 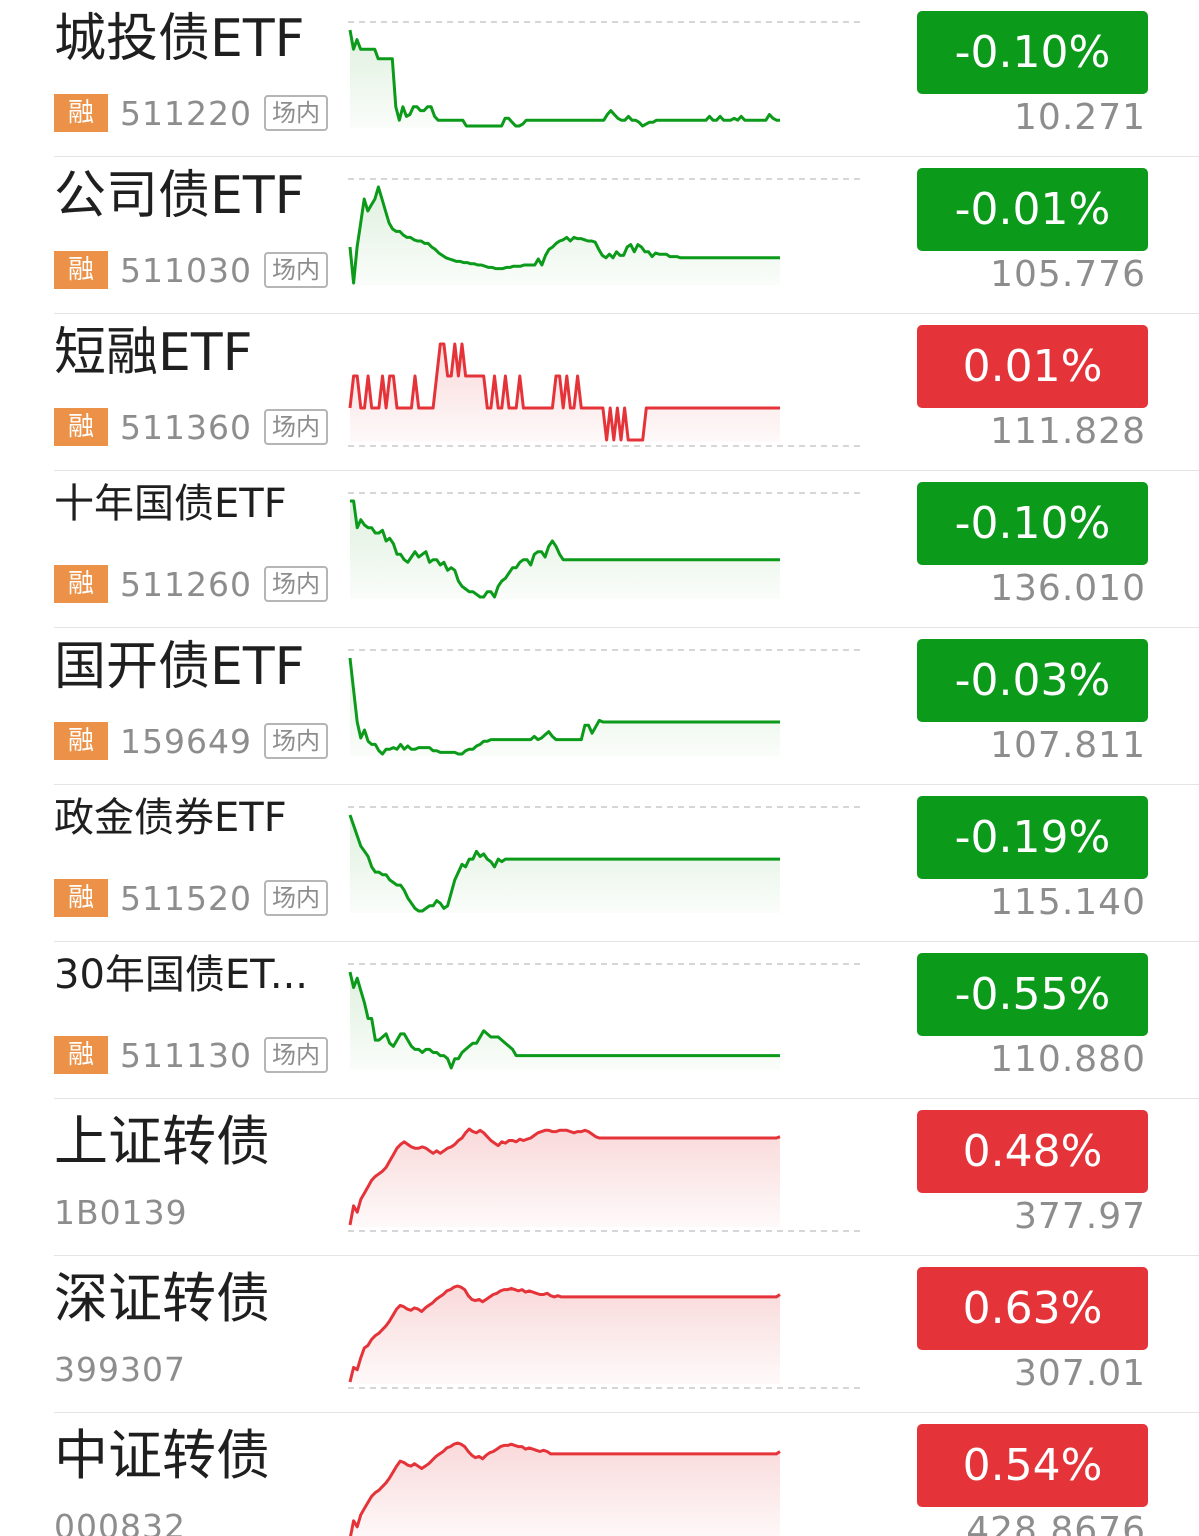 I want to click on instrument-code: 000832, so click(x=120, y=1521).